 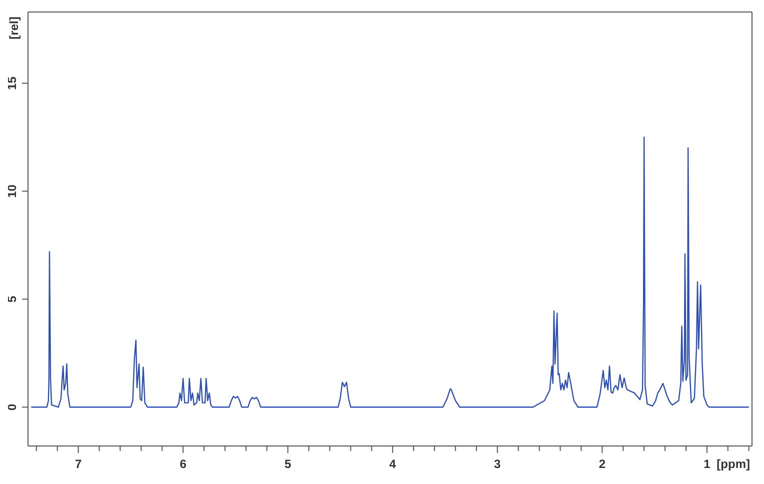 I want to click on x-tick-label: 4, so click(x=392, y=464).